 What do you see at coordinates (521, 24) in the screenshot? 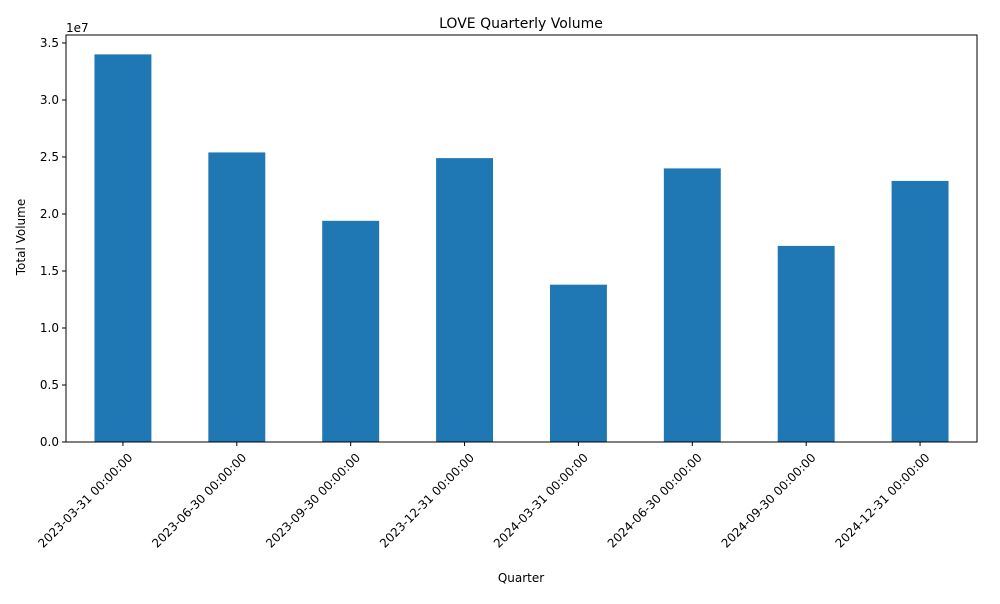
I see `chart-title: LOVE Quarterly Volume` at bounding box center [521, 24].